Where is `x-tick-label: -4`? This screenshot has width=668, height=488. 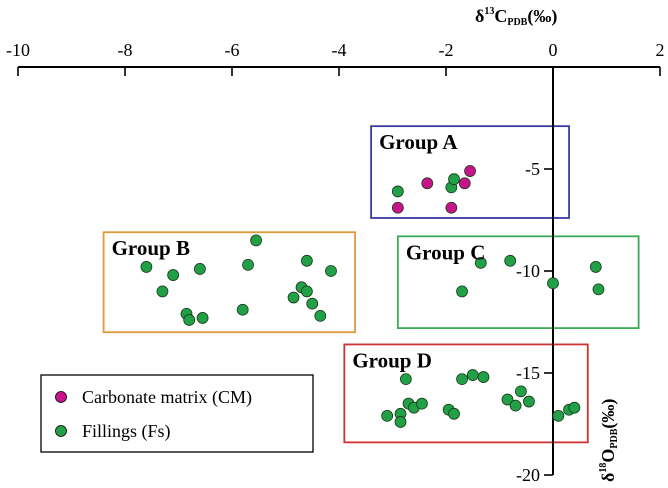 x-tick-label: -4 is located at coordinates (339, 50).